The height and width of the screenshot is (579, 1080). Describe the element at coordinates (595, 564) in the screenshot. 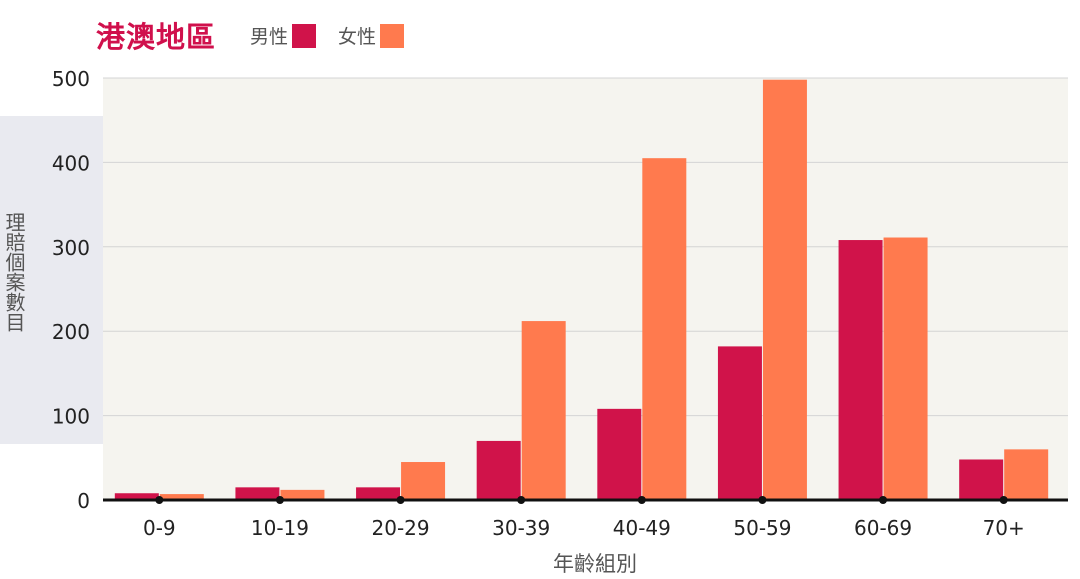

I see `x-axis-label: 年齡組別` at that location.